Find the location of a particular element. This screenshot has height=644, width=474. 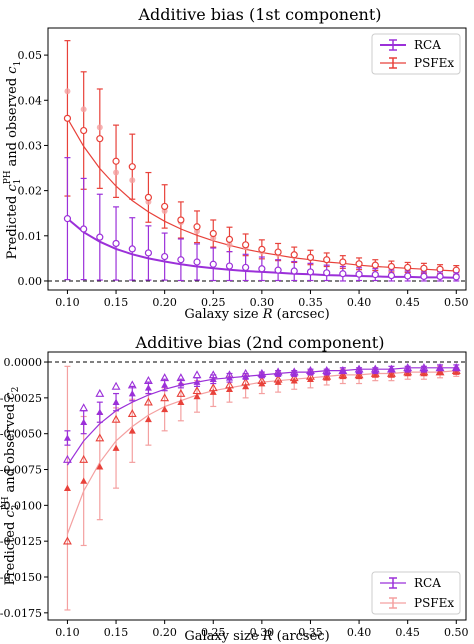

legend2-psfex-label: PSFEx is located at coordinates (434, 603).